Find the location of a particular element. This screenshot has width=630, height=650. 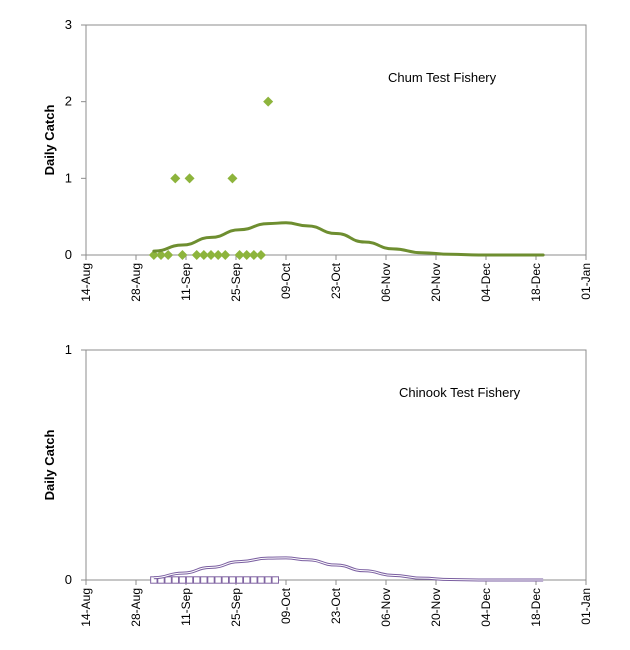

chum-y-tick-label: 2 is located at coordinates (68, 101).